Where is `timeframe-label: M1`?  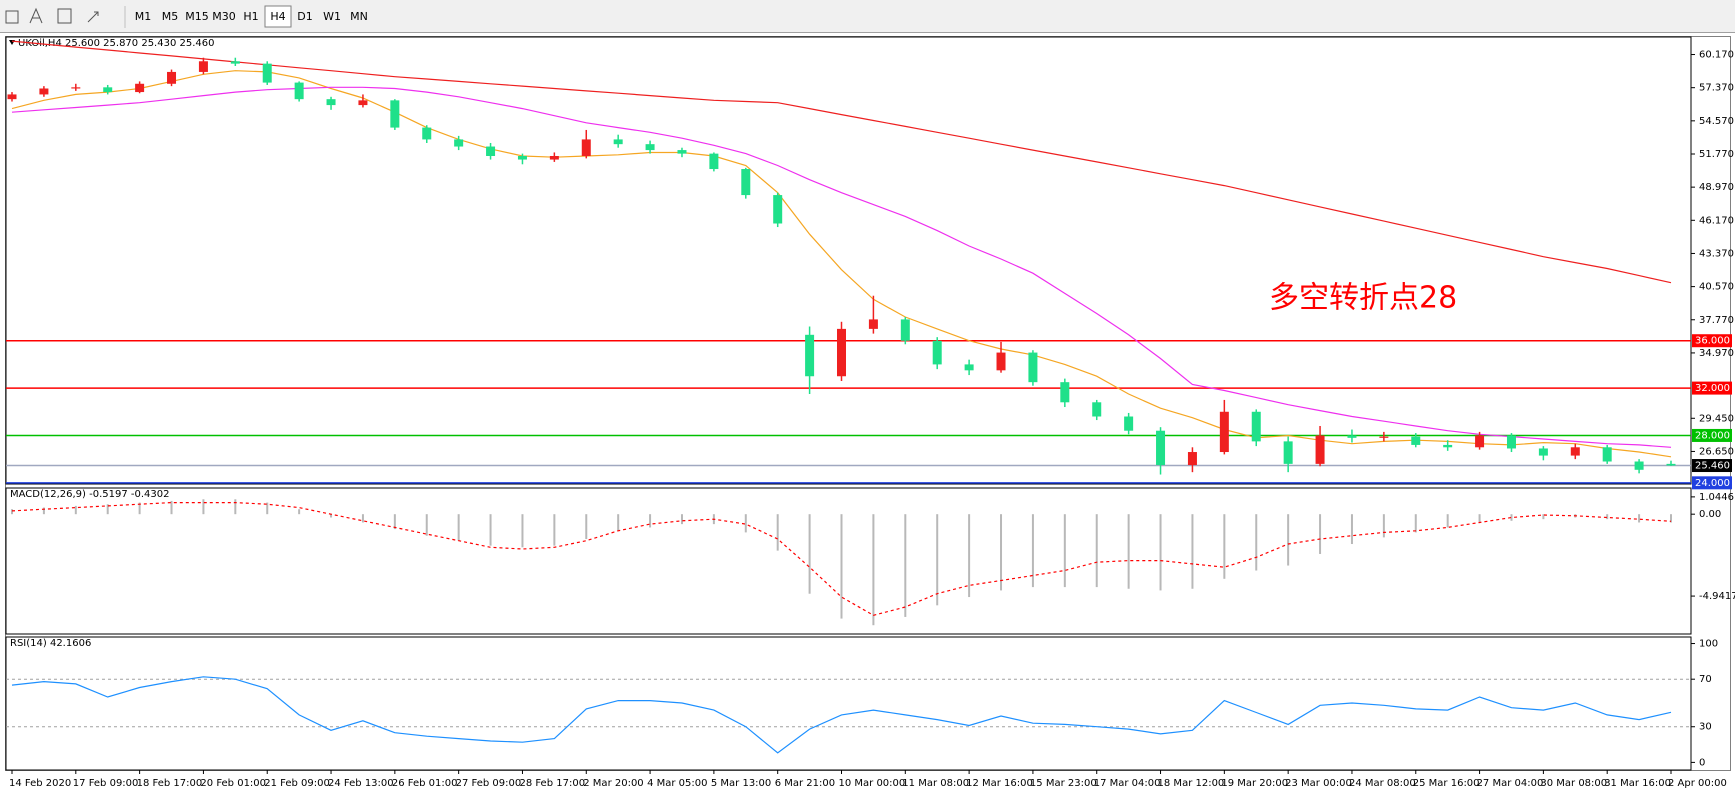 timeframe-label: M1 is located at coordinates (143, 16).